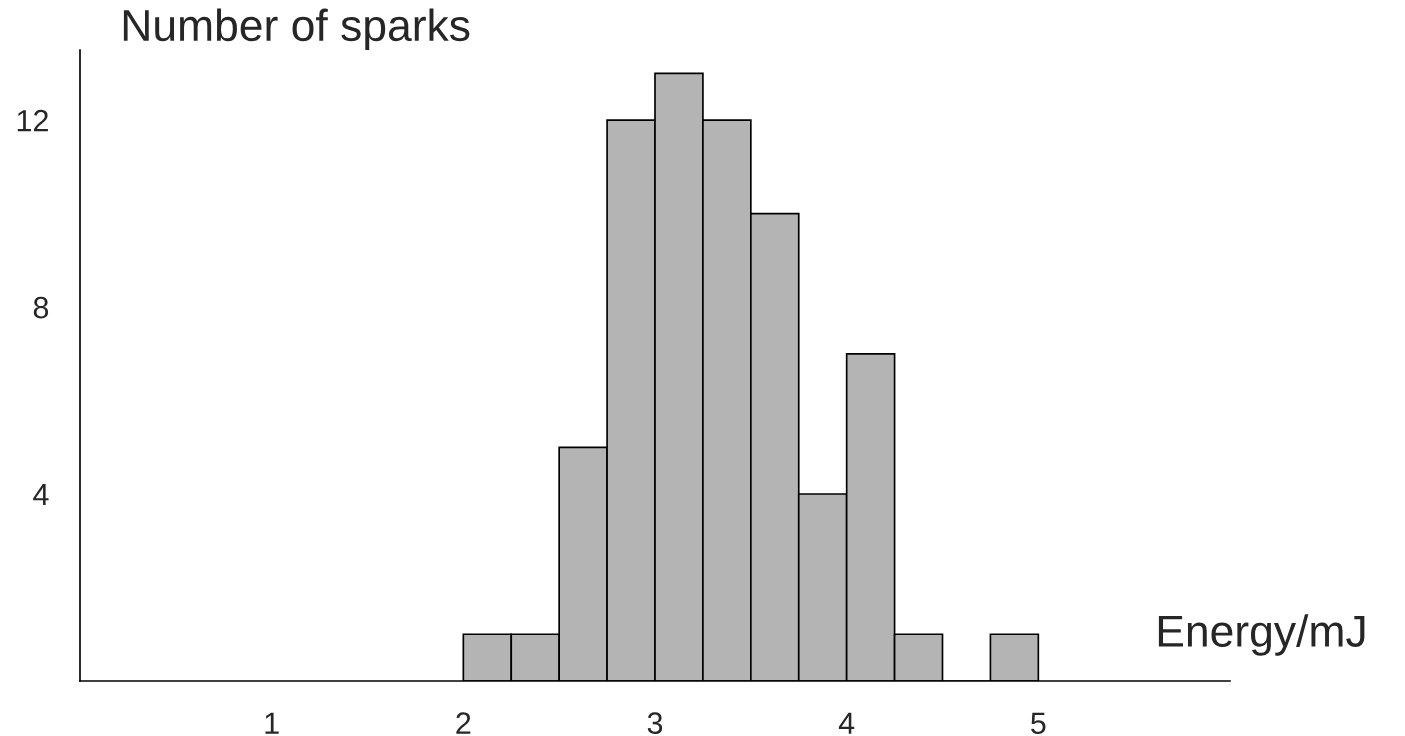  What do you see at coordinates (846, 723) in the screenshot?
I see `x-tick-label: 4` at bounding box center [846, 723].